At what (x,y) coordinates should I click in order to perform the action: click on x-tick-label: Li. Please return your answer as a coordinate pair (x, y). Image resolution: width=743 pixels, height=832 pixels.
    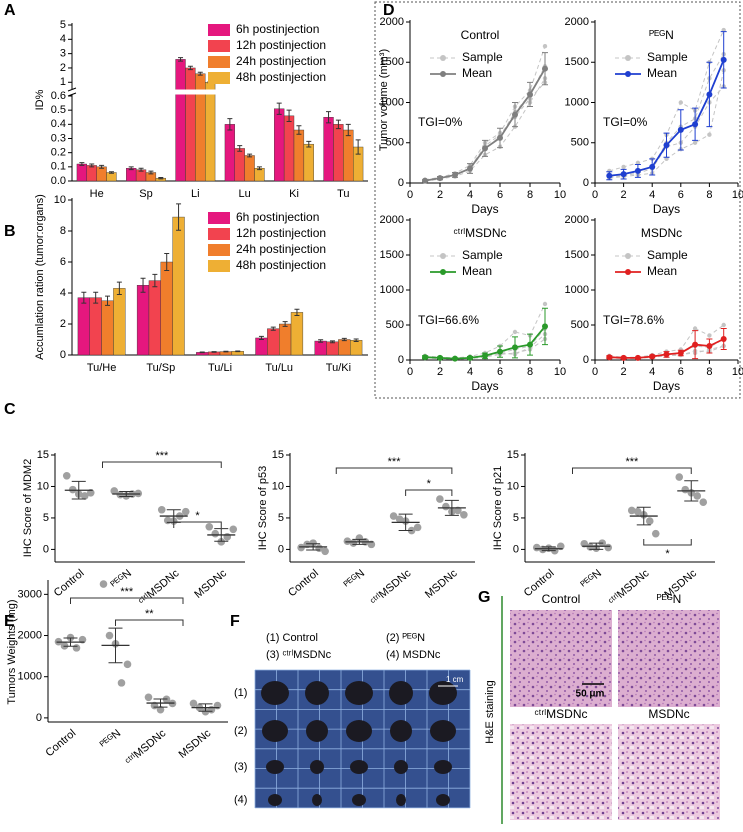
    Looking at the image, I should click on (195, 194).